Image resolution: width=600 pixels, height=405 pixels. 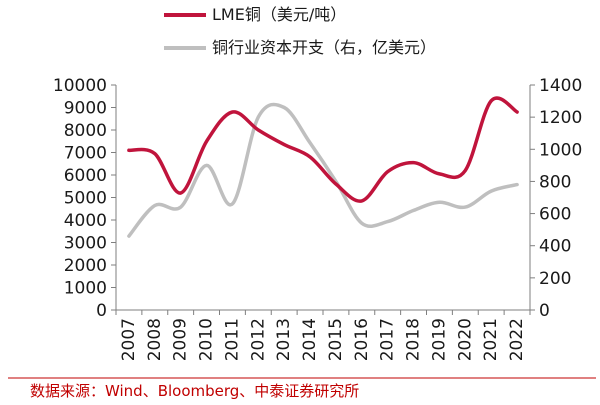 I want to click on x-tick-label: 2009, so click(x=181, y=339).